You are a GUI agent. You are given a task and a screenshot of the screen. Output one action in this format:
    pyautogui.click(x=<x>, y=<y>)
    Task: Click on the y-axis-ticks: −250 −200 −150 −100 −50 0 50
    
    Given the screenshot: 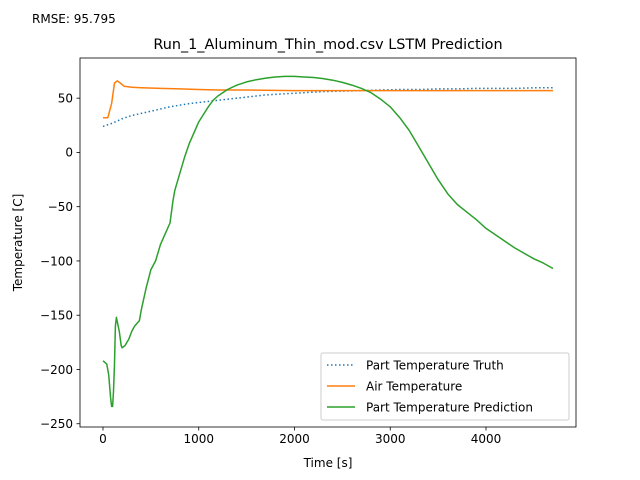 What is the action you would take?
    pyautogui.click(x=60, y=261)
    